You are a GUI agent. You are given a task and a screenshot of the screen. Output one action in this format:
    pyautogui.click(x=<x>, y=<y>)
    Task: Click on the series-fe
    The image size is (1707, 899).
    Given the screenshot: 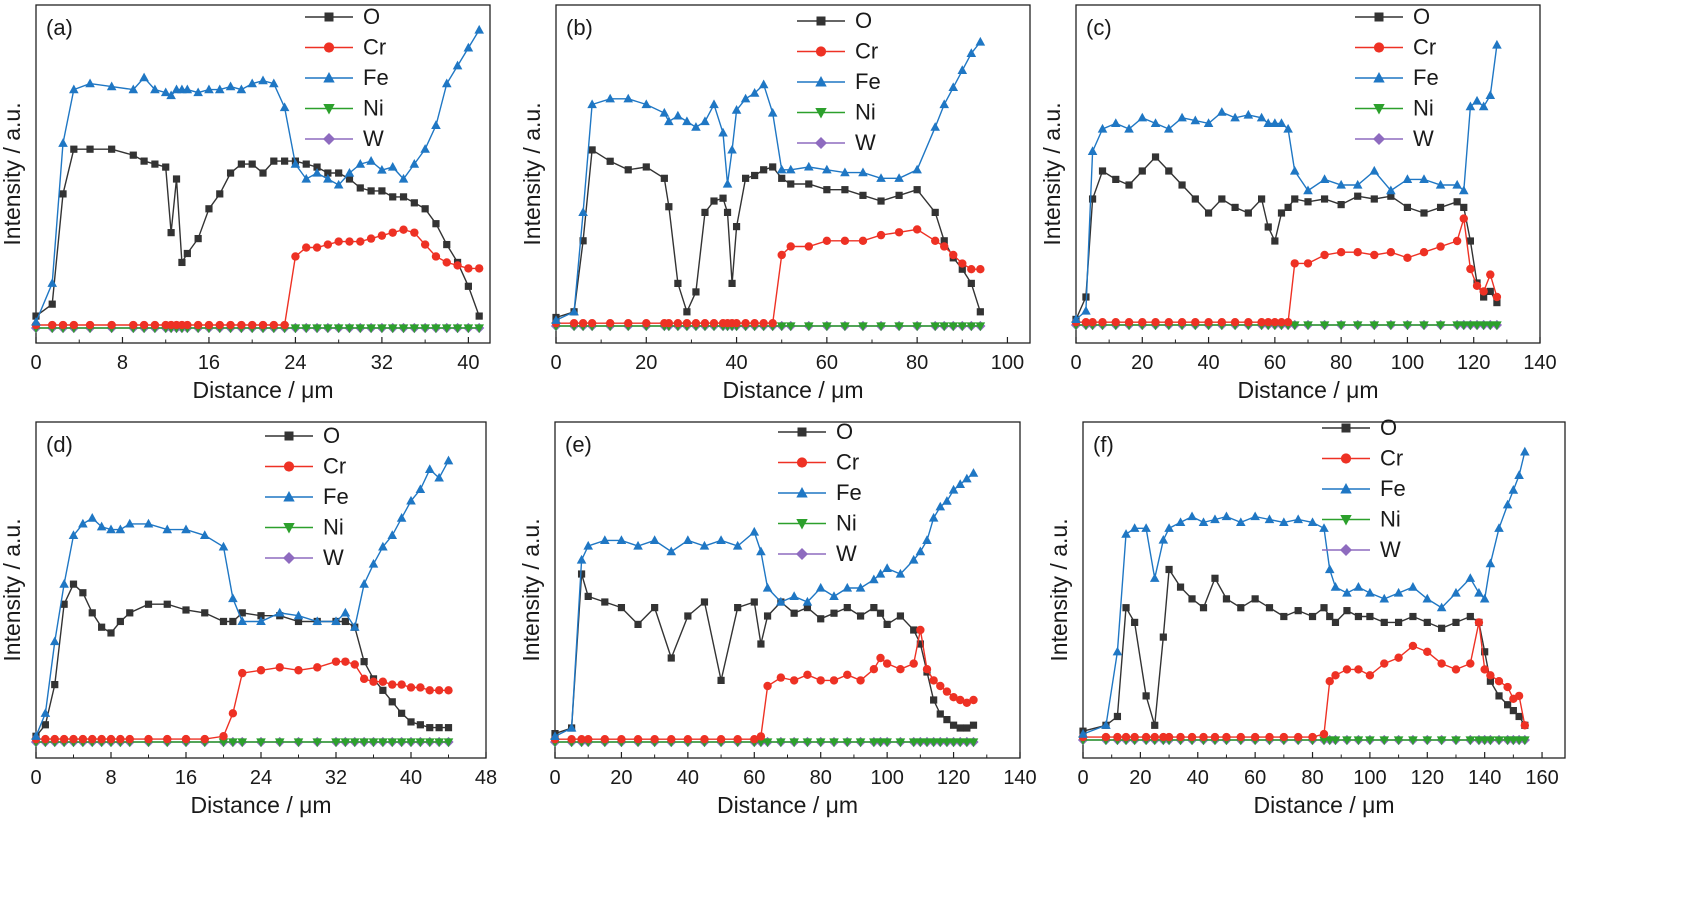 What is the action you would take?
    pyautogui.click(x=242, y=597)
    